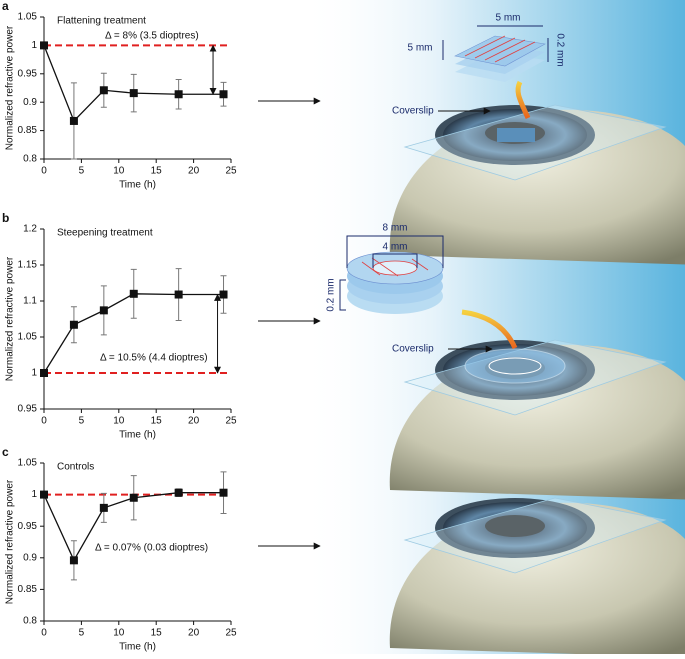 The height and width of the screenshot is (659, 685). I want to click on dimension-label: 4 mm, so click(395, 247).